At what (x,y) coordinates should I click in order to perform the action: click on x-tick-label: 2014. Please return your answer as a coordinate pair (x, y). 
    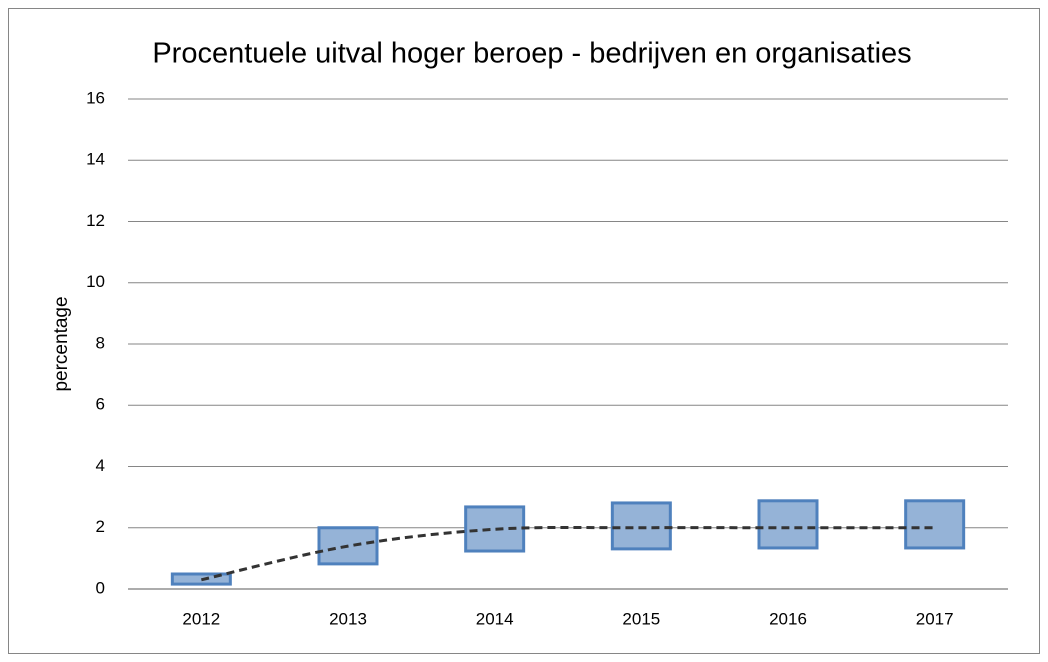
    Looking at the image, I should click on (495, 618).